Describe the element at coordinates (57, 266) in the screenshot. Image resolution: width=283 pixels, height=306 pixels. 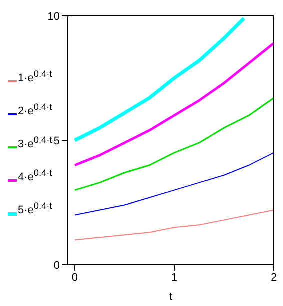
I see `y-tick-label: 0` at that location.